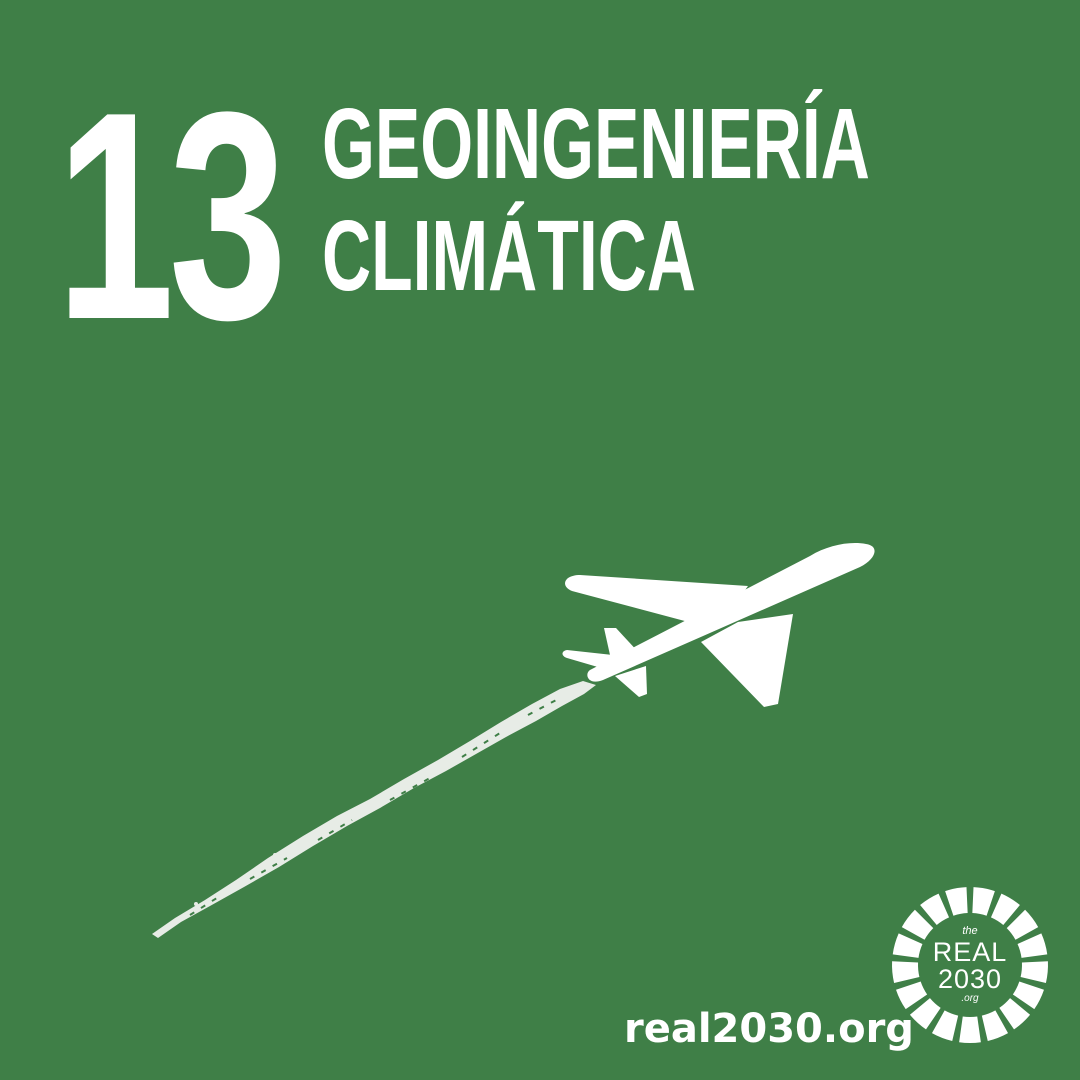 The image size is (1080, 1080). What do you see at coordinates (592, 660) in the screenshot?
I see `airplane-stabilizer-top` at bounding box center [592, 660].